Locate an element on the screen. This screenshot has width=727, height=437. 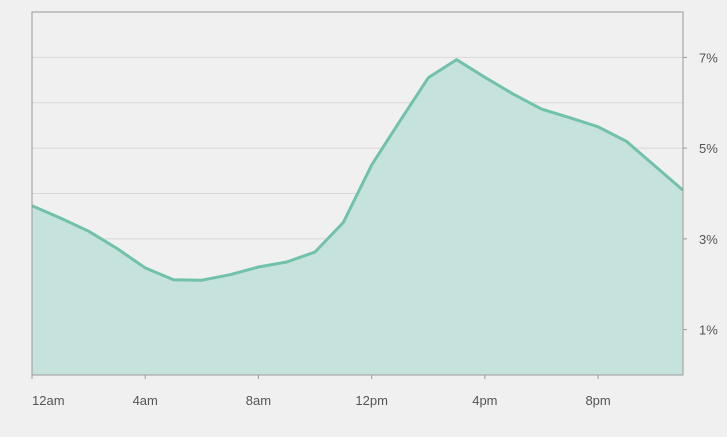
data-point-5pm is located at coordinates (513, 94).